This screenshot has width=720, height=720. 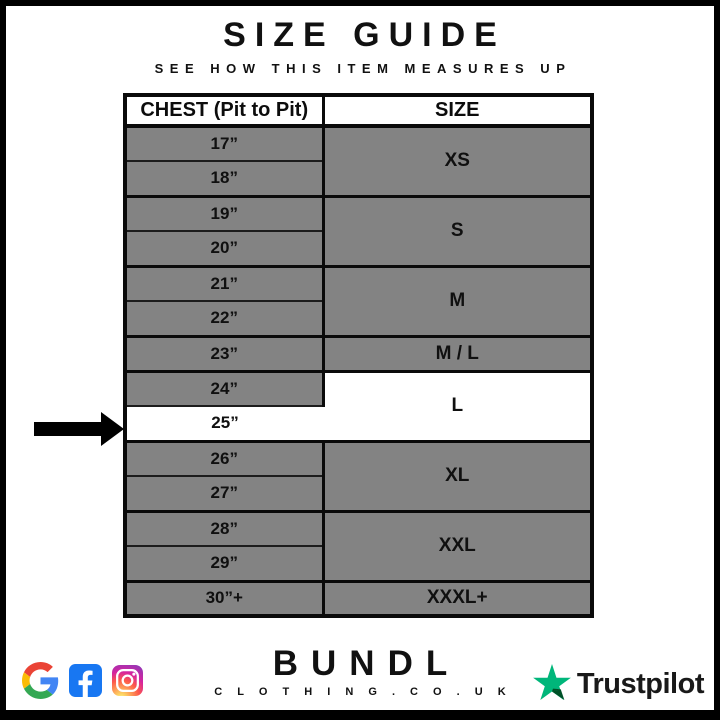 What do you see at coordinates (552, 684) in the screenshot?
I see `trustpilot-star-icon` at bounding box center [552, 684].